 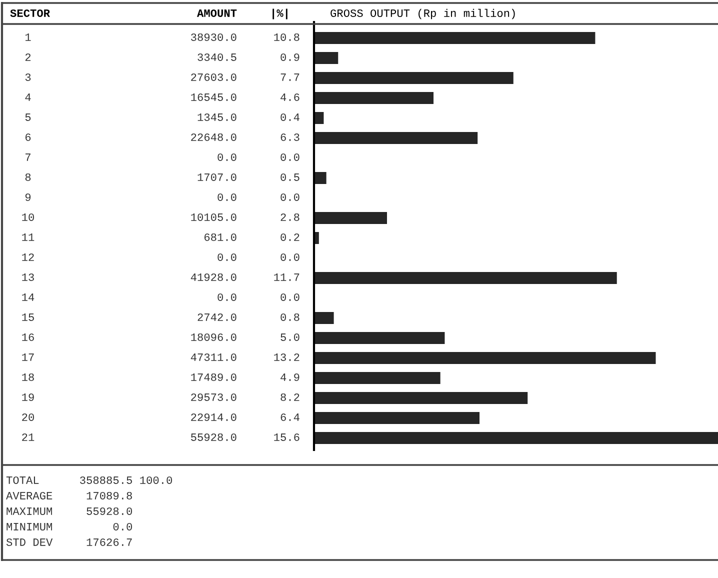 What do you see at coordinates (290, 97) in the screenshot?
I see `text: 4.6` at bounding box center [290, 97].